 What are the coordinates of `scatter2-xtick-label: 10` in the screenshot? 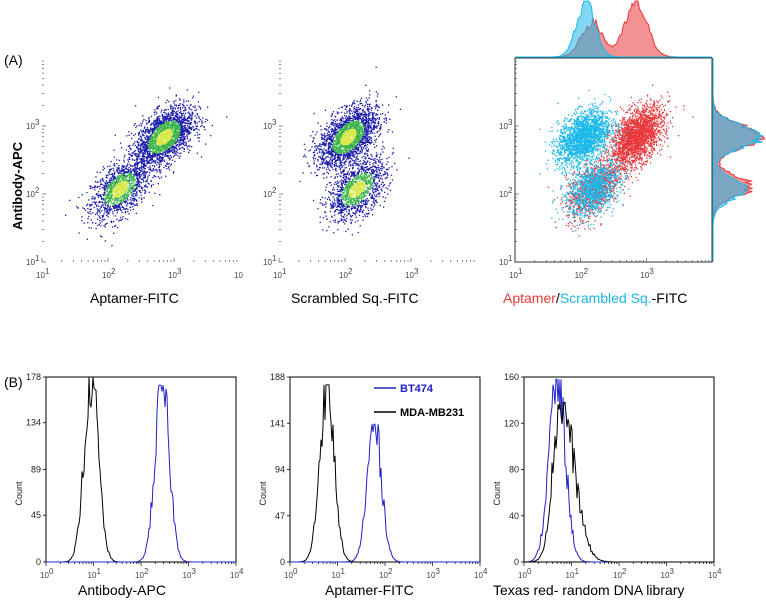 It's located at (343, 275).